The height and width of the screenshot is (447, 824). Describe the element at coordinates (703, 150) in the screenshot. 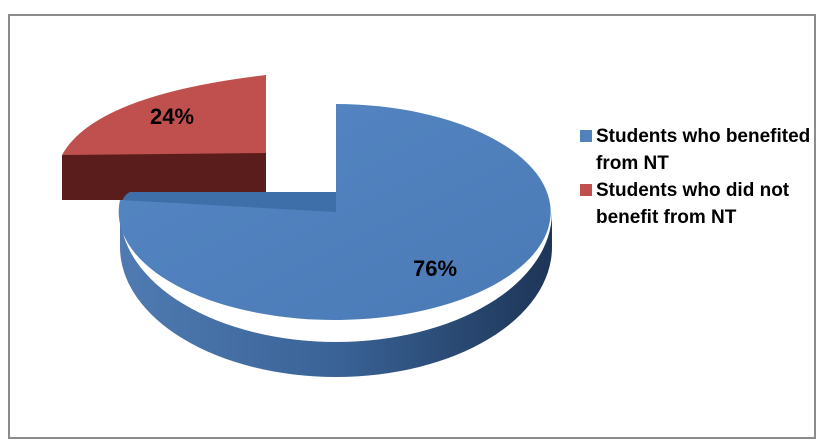

I see `legend-label-benefited: Students who benefited from NT` at that location.